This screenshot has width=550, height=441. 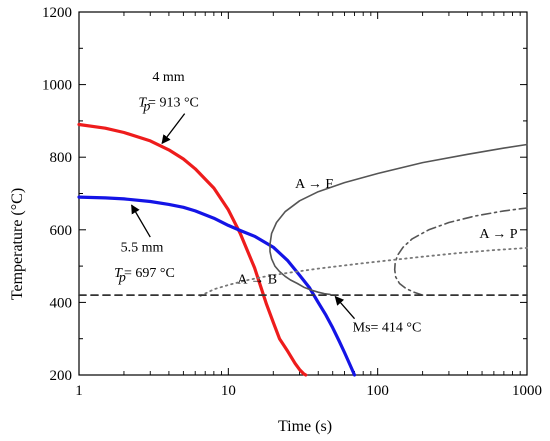 I want to click on label-4mm-tp-sub: p, so click(x=146, y=107).